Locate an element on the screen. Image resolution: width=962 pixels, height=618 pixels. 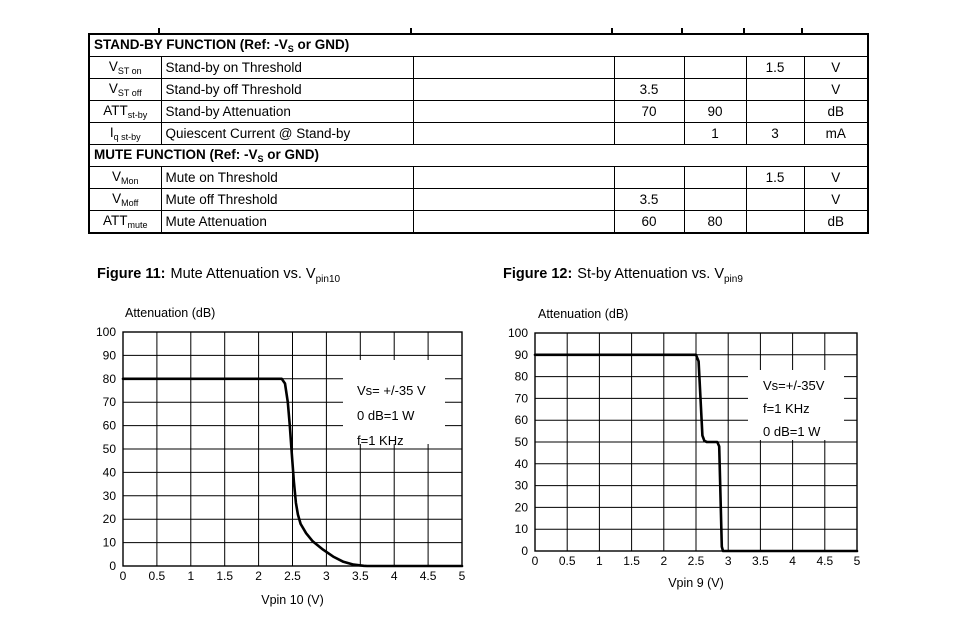
typ-cell: 80 is located at coordinates (715, 222).